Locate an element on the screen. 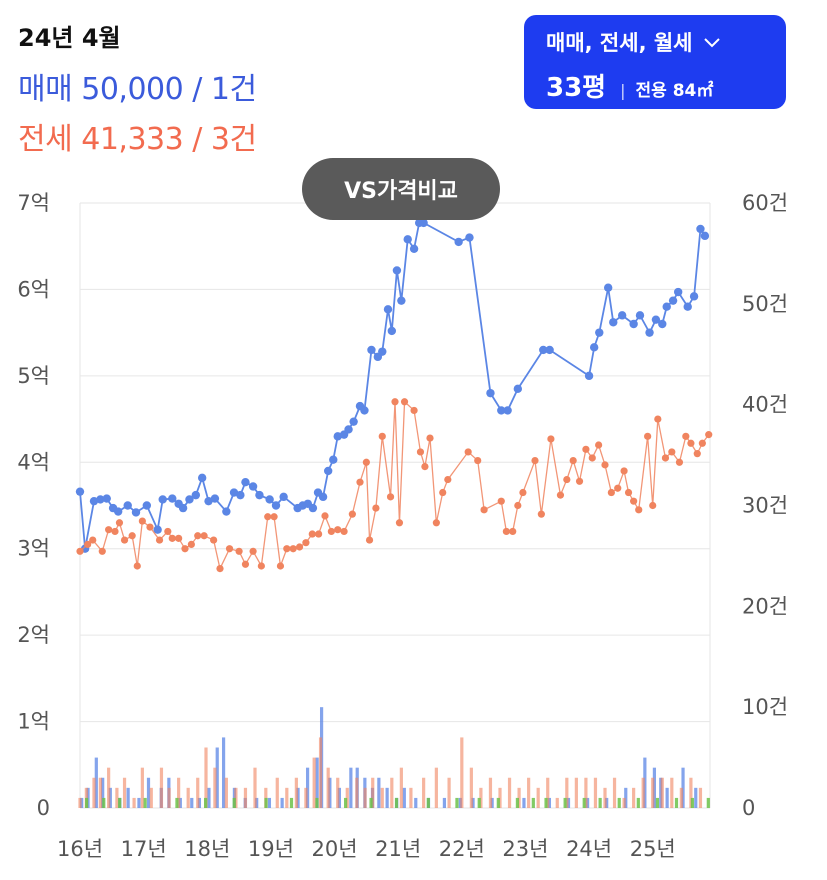 The width and height of the screenshot is (827, 880). jeonse-price-line is located at coordinates (394, 485).